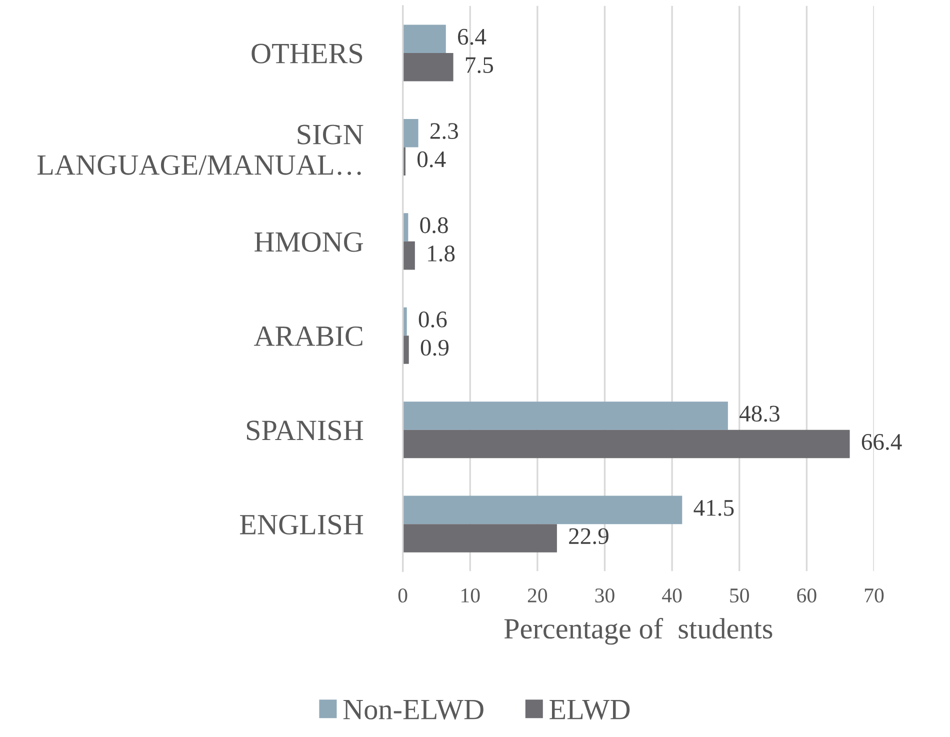  Describe the element at coordinates (432, 319) in the screenshot. I see `data-label: 0.6` at that location.